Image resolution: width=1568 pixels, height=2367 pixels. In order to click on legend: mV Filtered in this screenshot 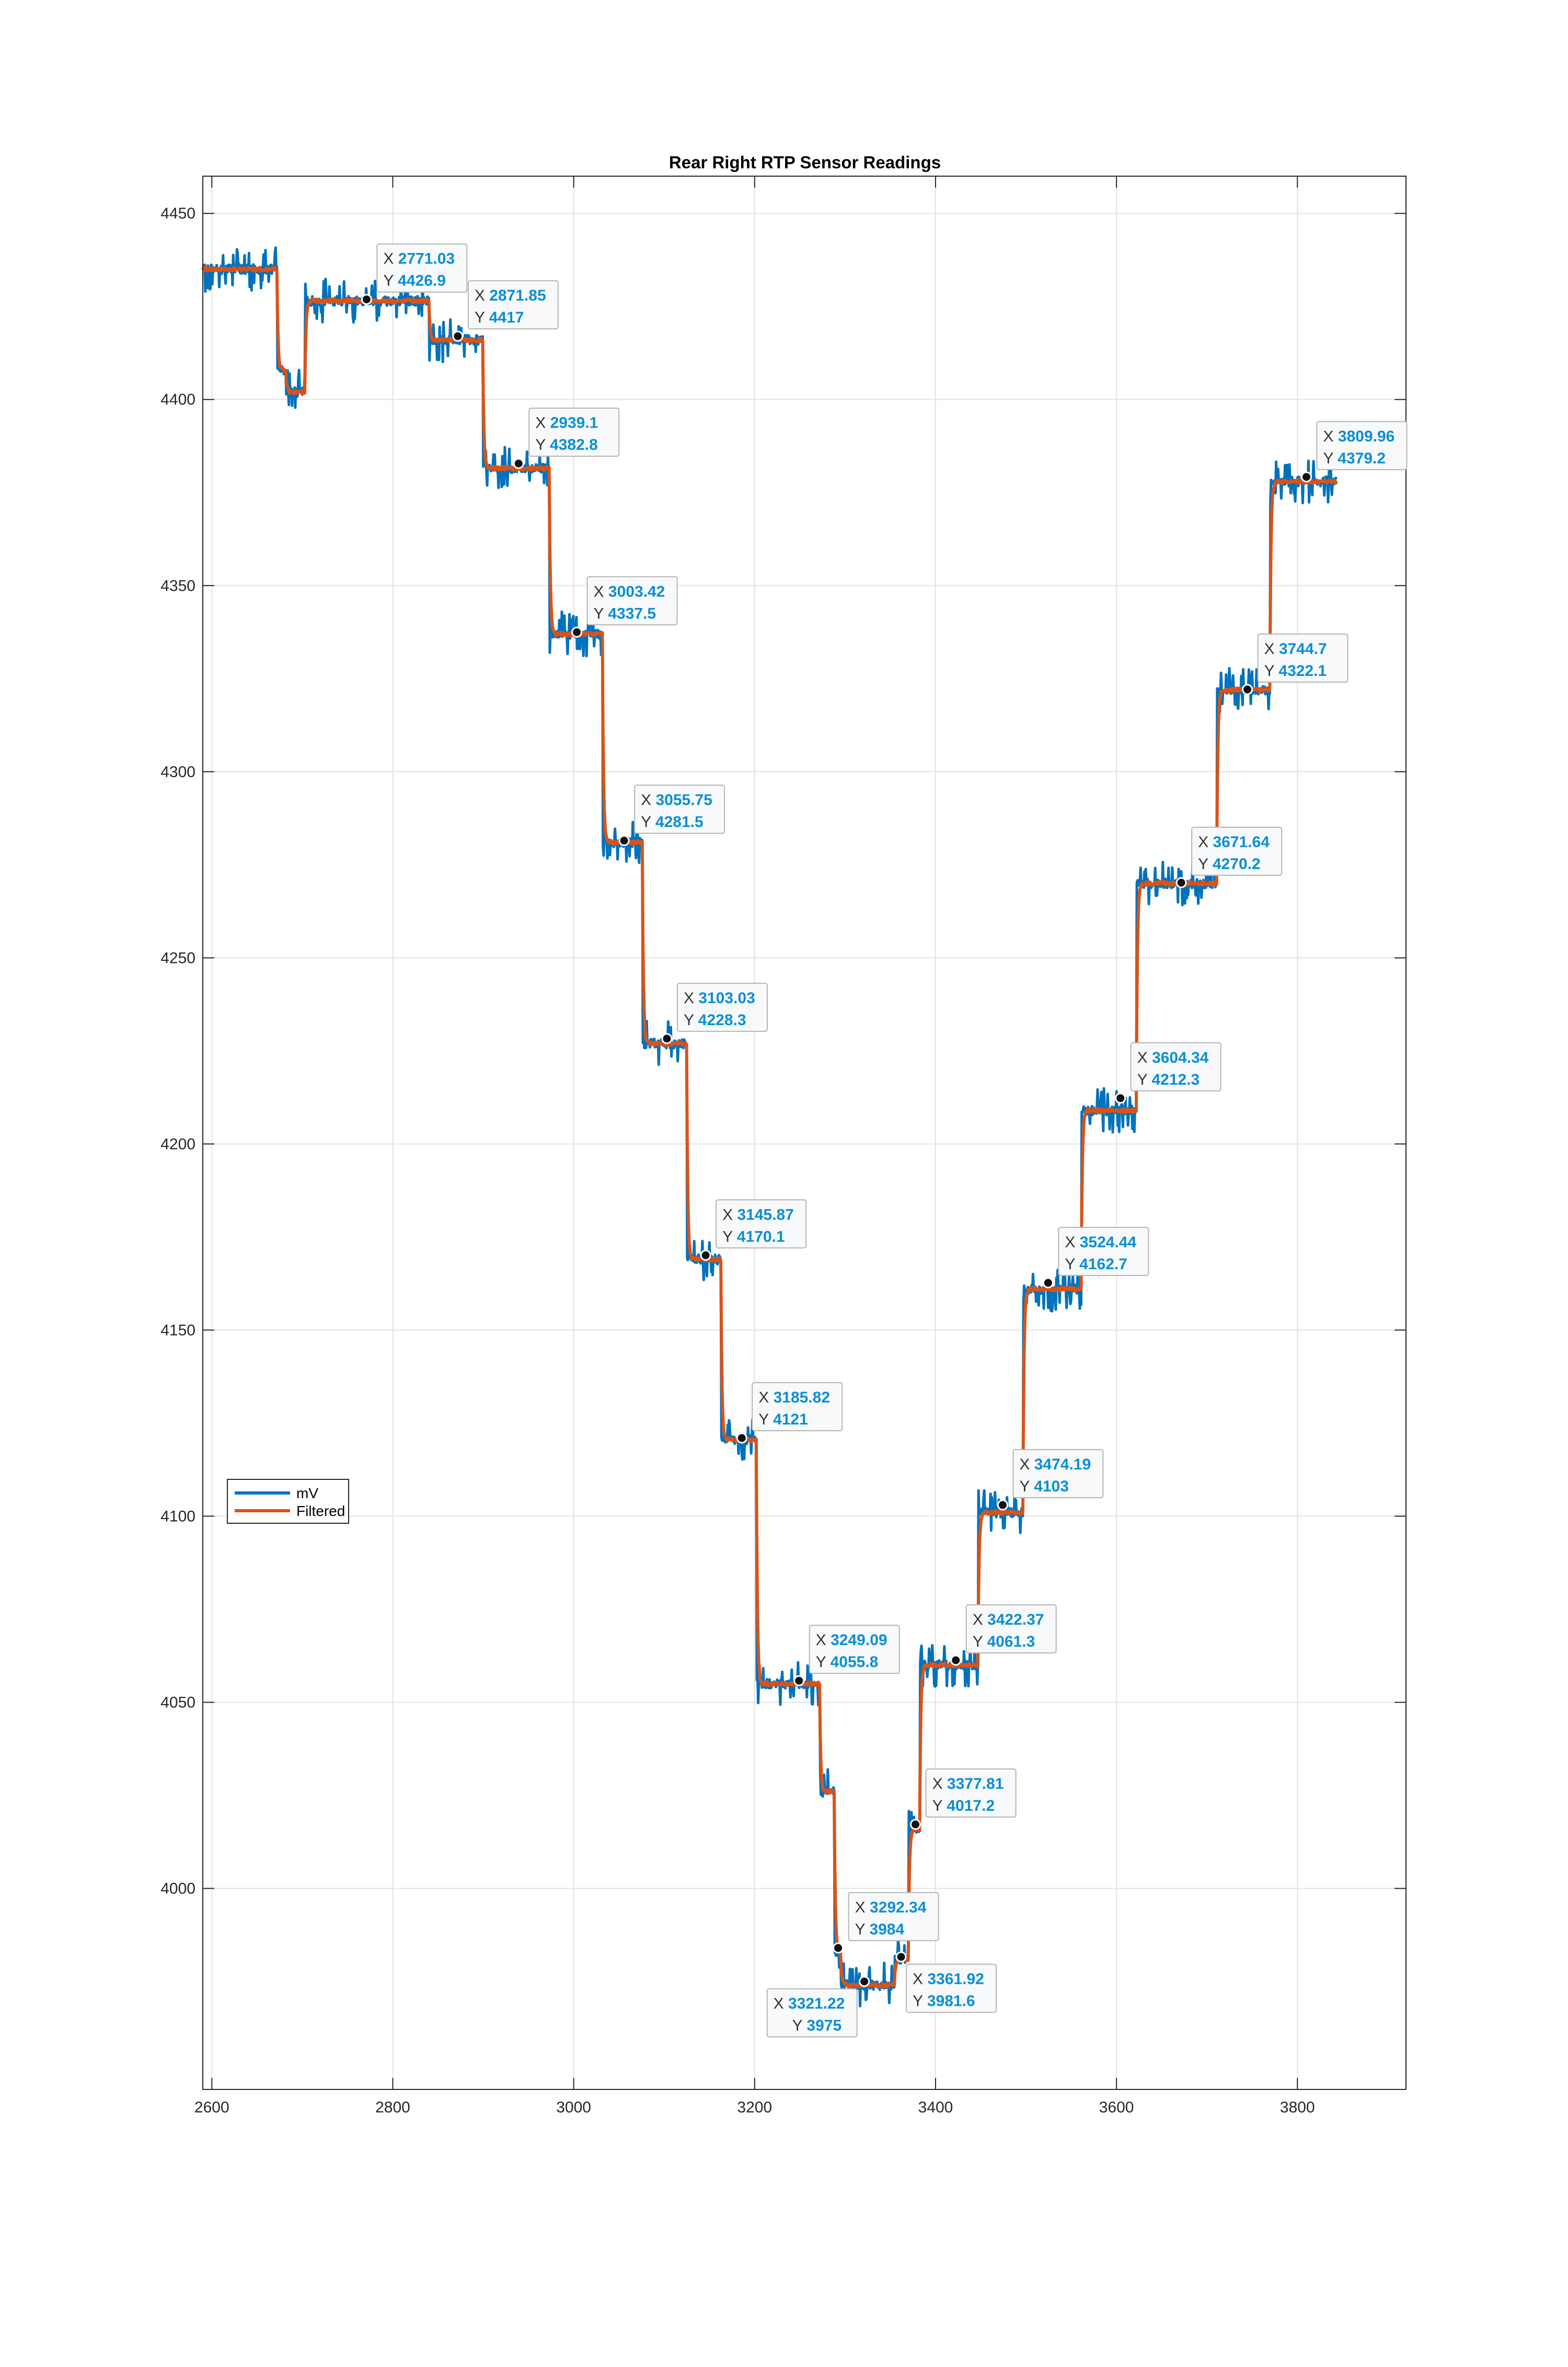, I will do `click(288, 1501)`.